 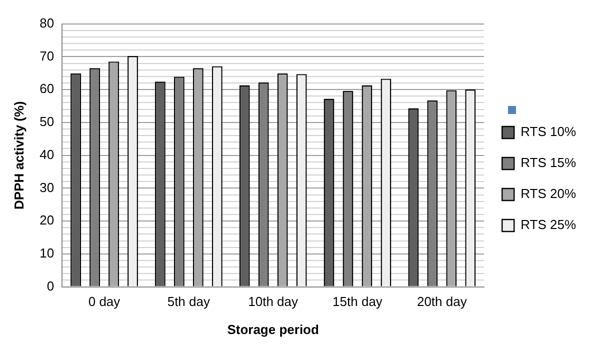 What do you see at coordinates (357, 302) in the screenshot?
I see `x-tick-label: 15th day` at bounding box center [357, 302].